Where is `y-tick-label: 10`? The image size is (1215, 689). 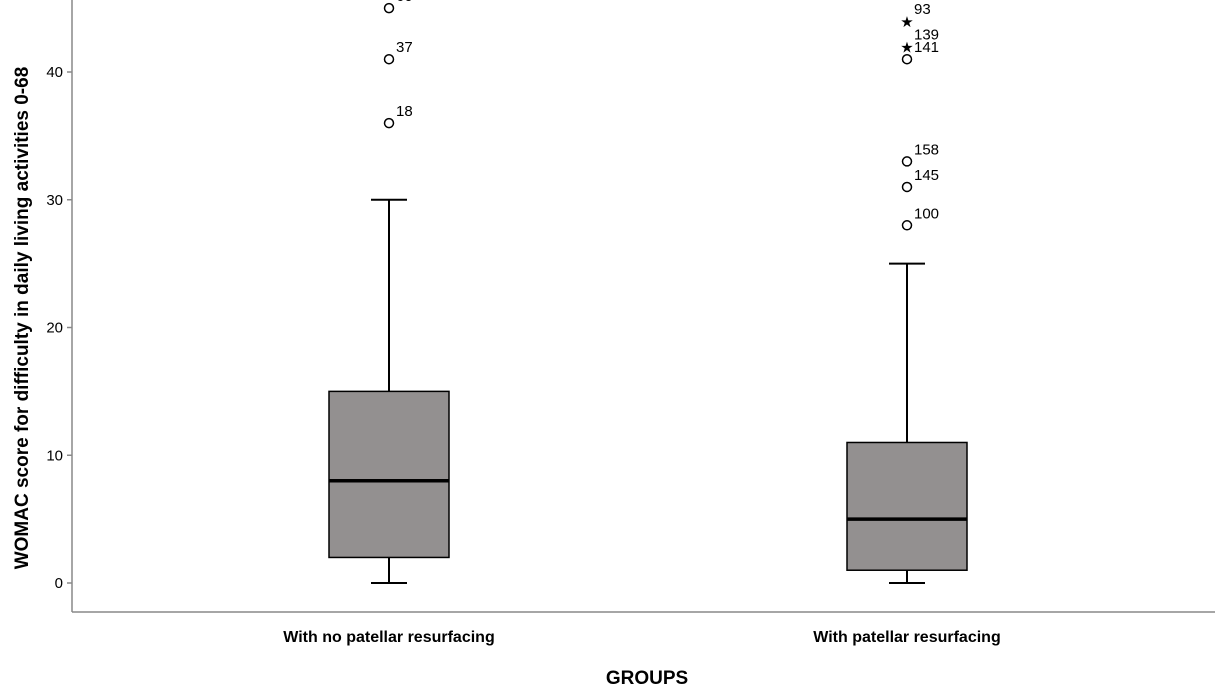
y-tick-label: 10 is located at coordinates (54, 455).